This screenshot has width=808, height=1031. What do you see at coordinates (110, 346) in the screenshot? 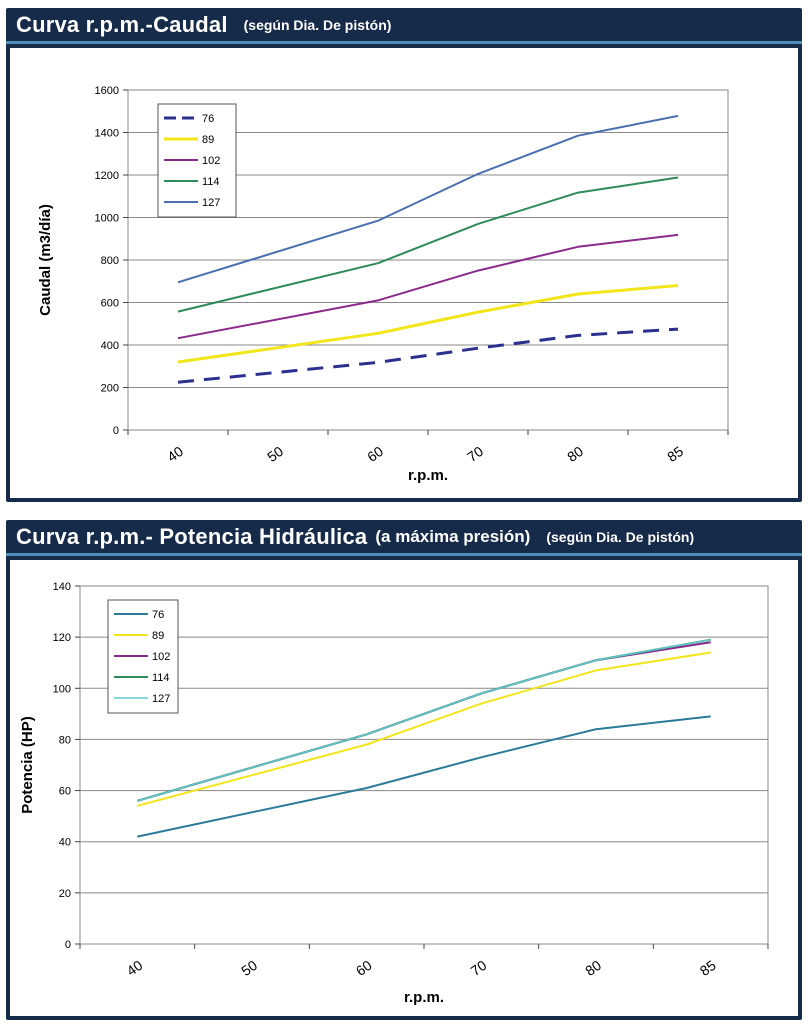
I see `y-tick-label: 400` at bounding box center [110, 346].